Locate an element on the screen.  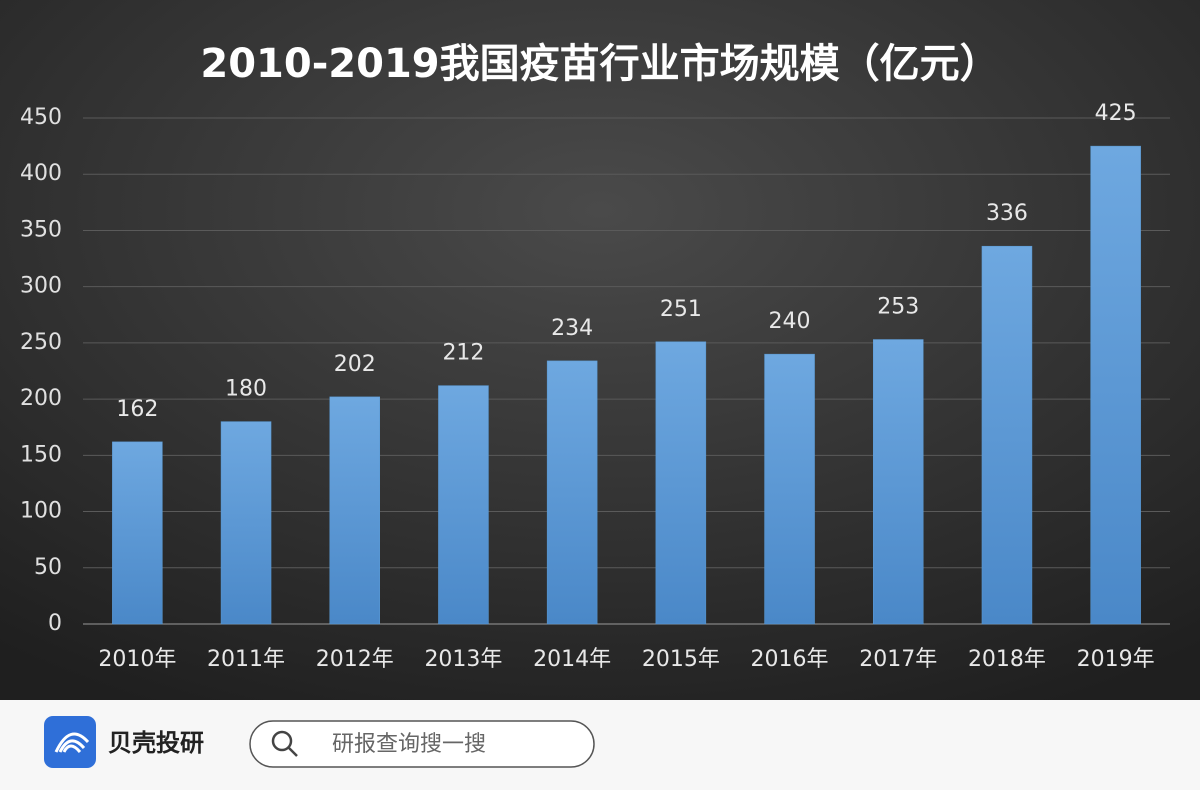
y-tick-label: 100 is located at coordinates (41, 511).